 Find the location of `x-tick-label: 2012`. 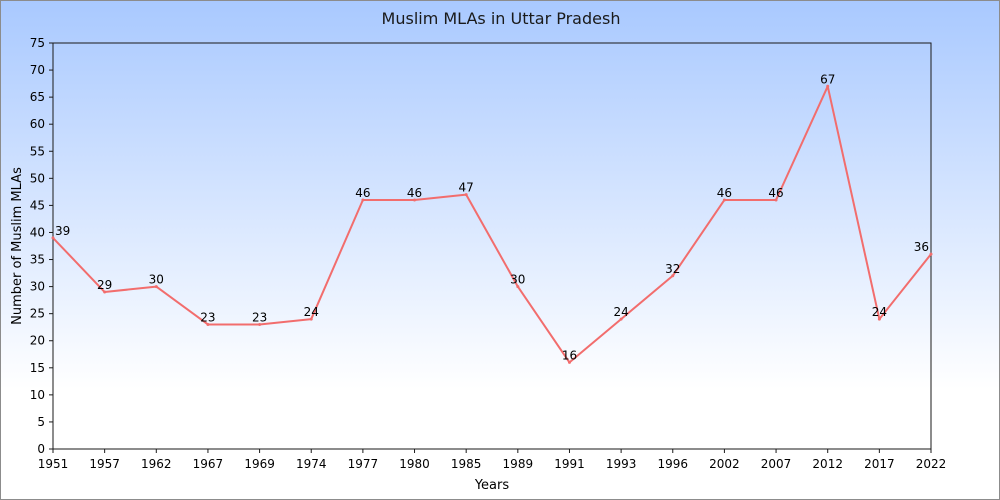

x-tick-label: 2012 is located at coordinates (827, 464).